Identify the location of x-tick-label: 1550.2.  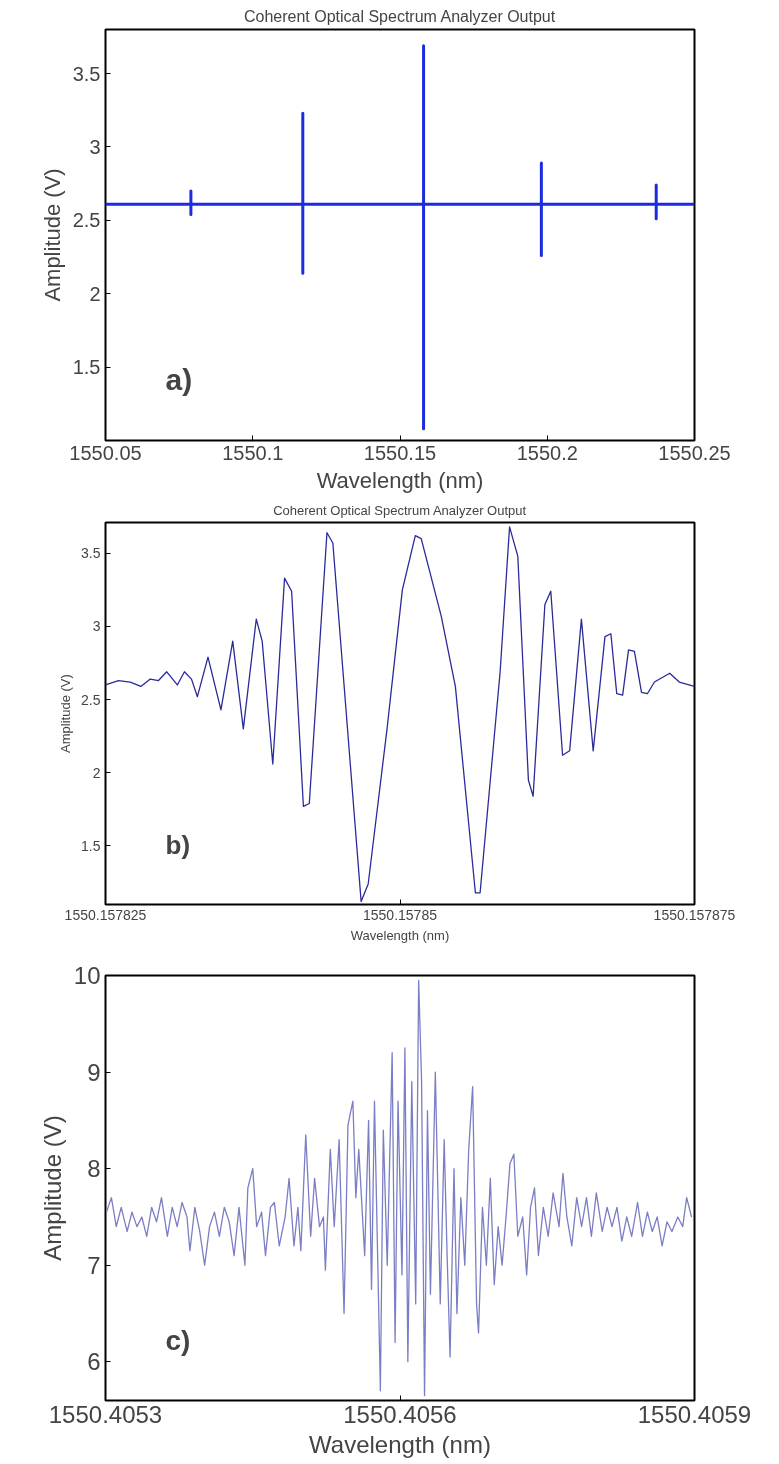
(547, 452).